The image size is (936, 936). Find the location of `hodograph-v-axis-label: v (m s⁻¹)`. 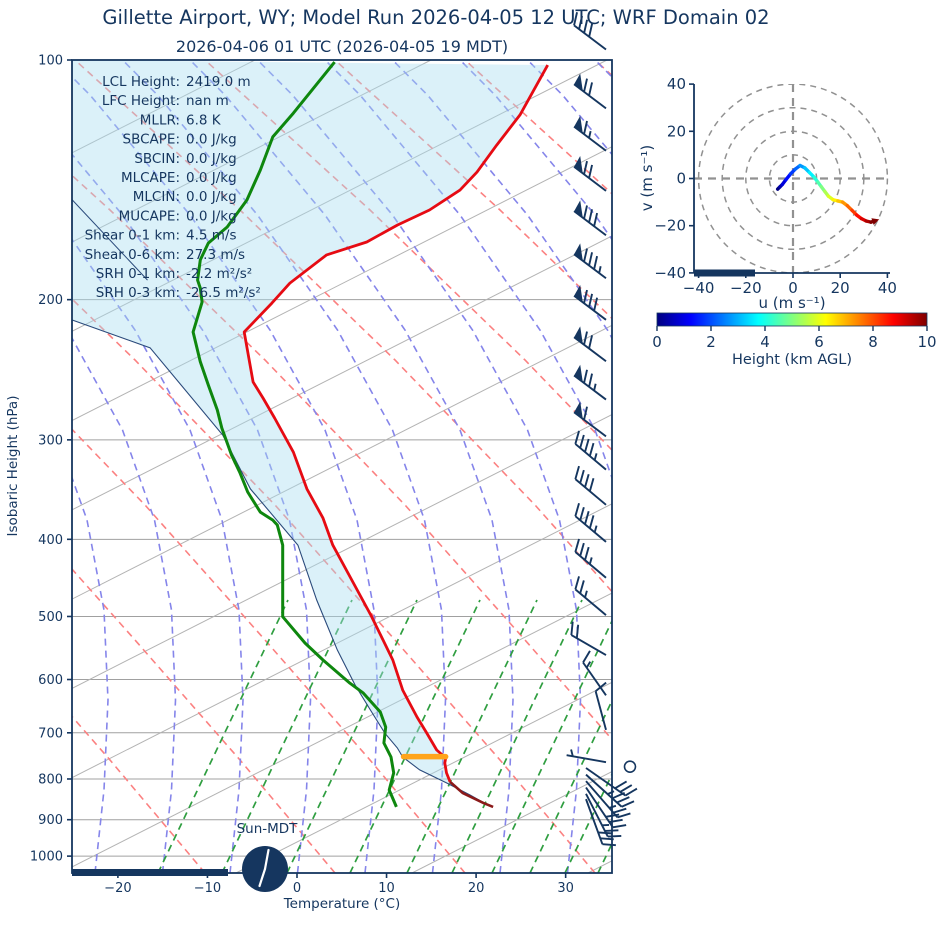

hodograph-v-axis-label: v (m s⁻¹) is located at coordinates (647, 178).